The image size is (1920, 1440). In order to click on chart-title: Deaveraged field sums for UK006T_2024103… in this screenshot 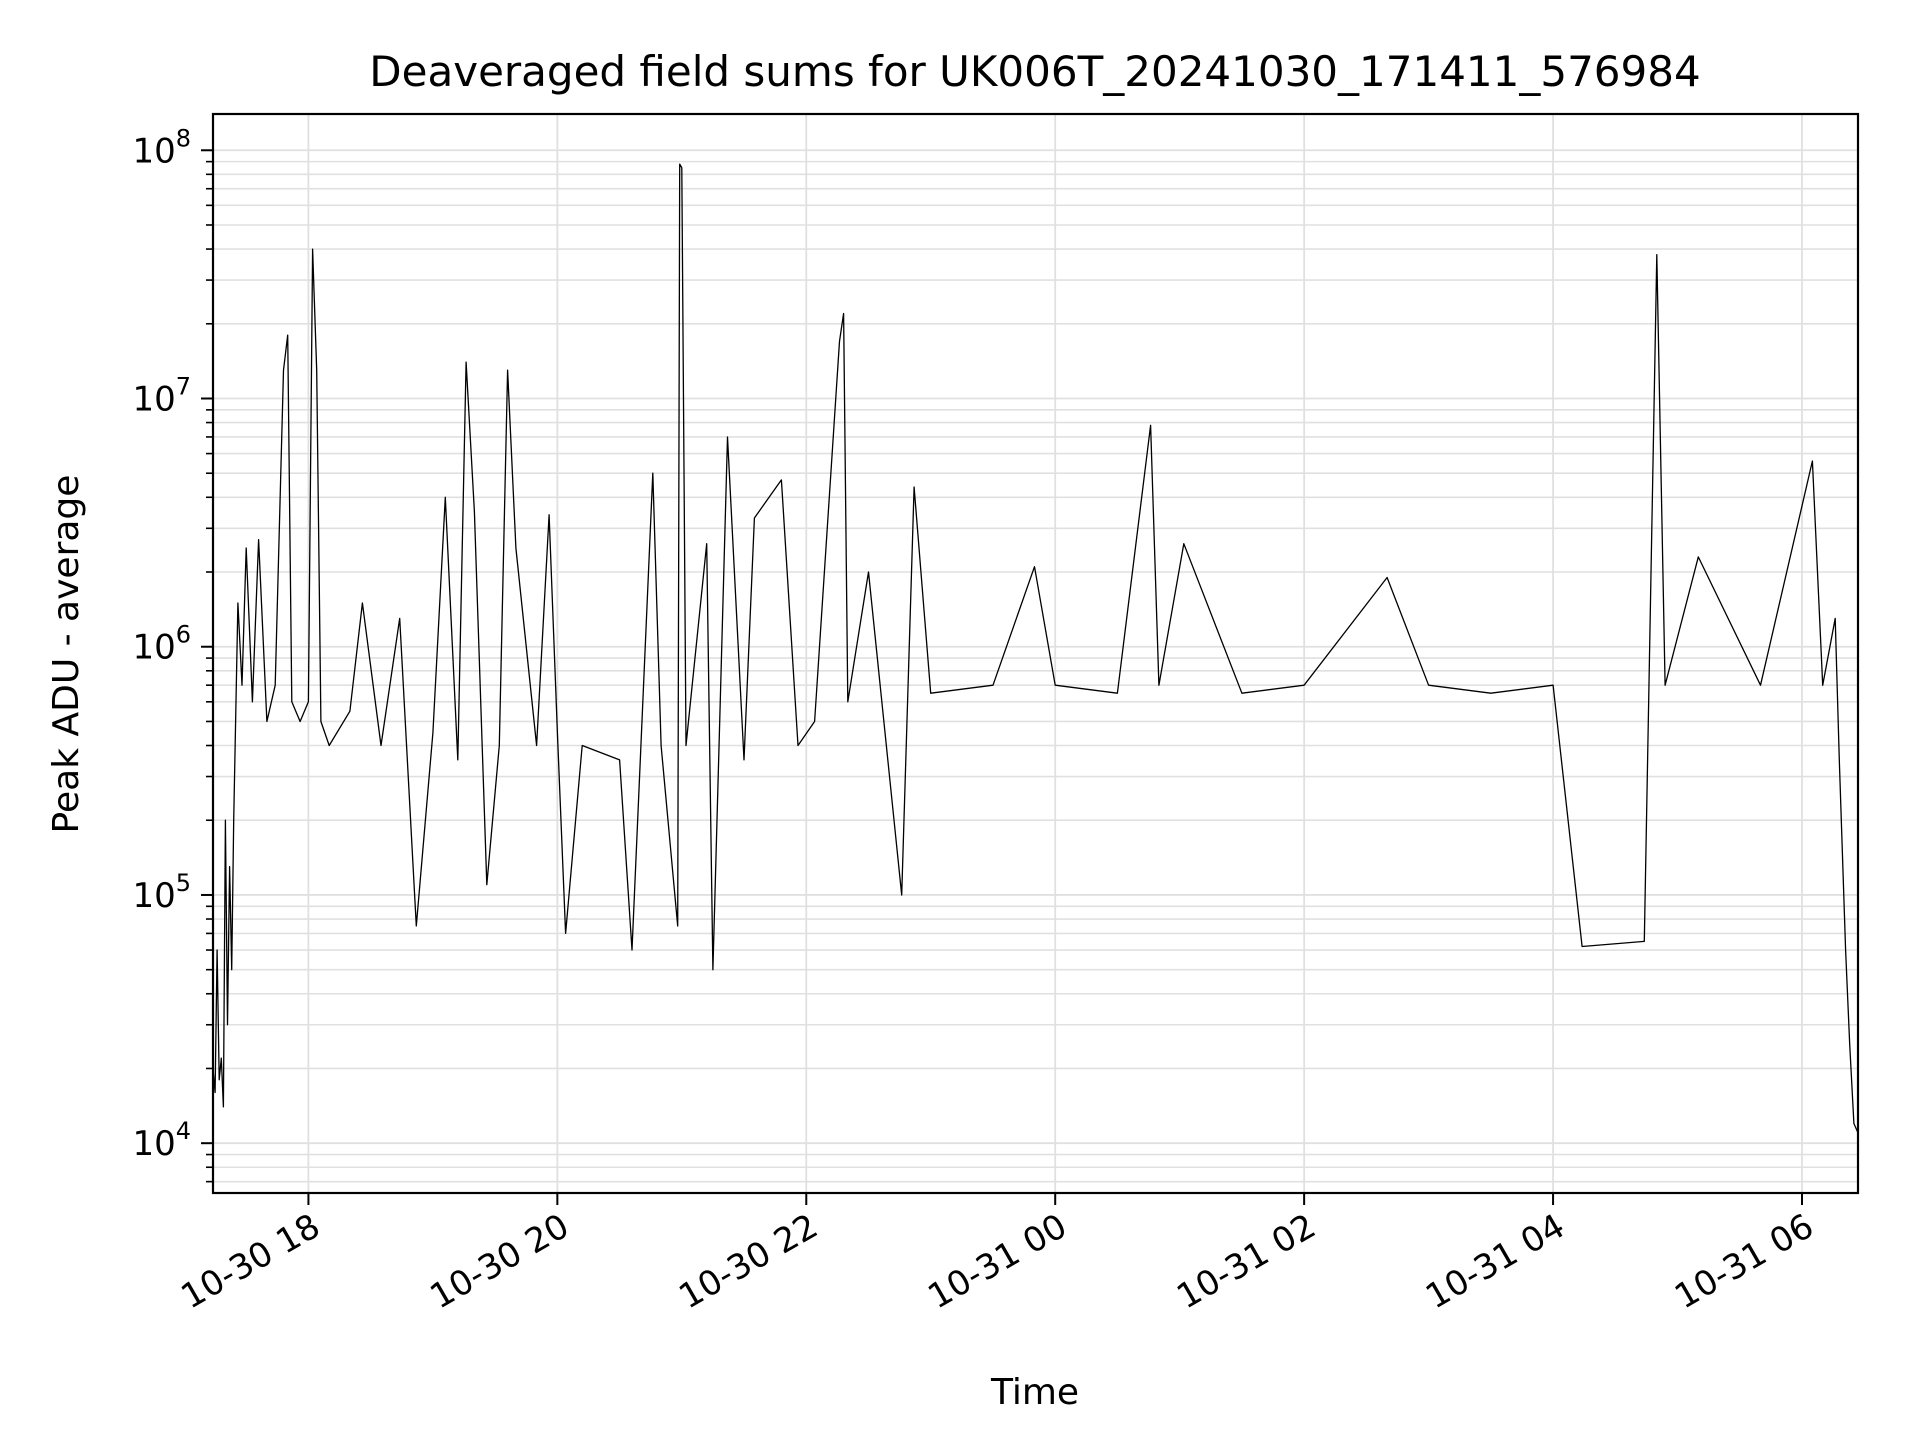, I will do `click(1034, 71)`.